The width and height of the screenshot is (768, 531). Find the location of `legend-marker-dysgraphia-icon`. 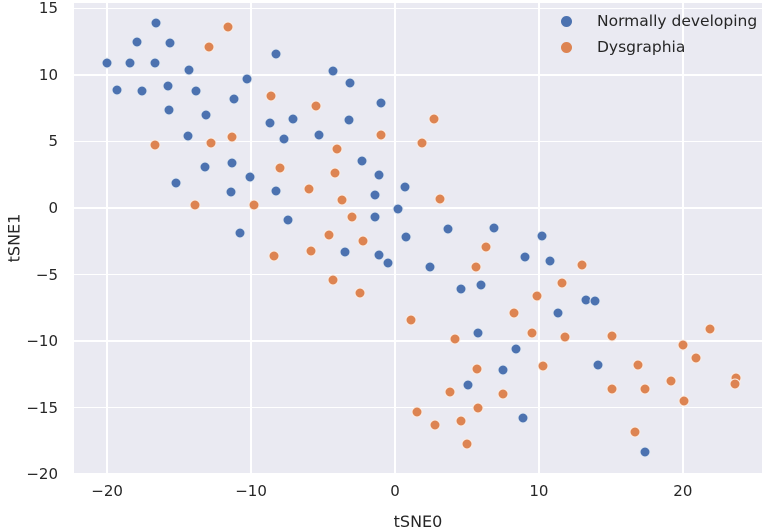

legend-marker-dysgraphia-icon is located at coordinates (566, 47).